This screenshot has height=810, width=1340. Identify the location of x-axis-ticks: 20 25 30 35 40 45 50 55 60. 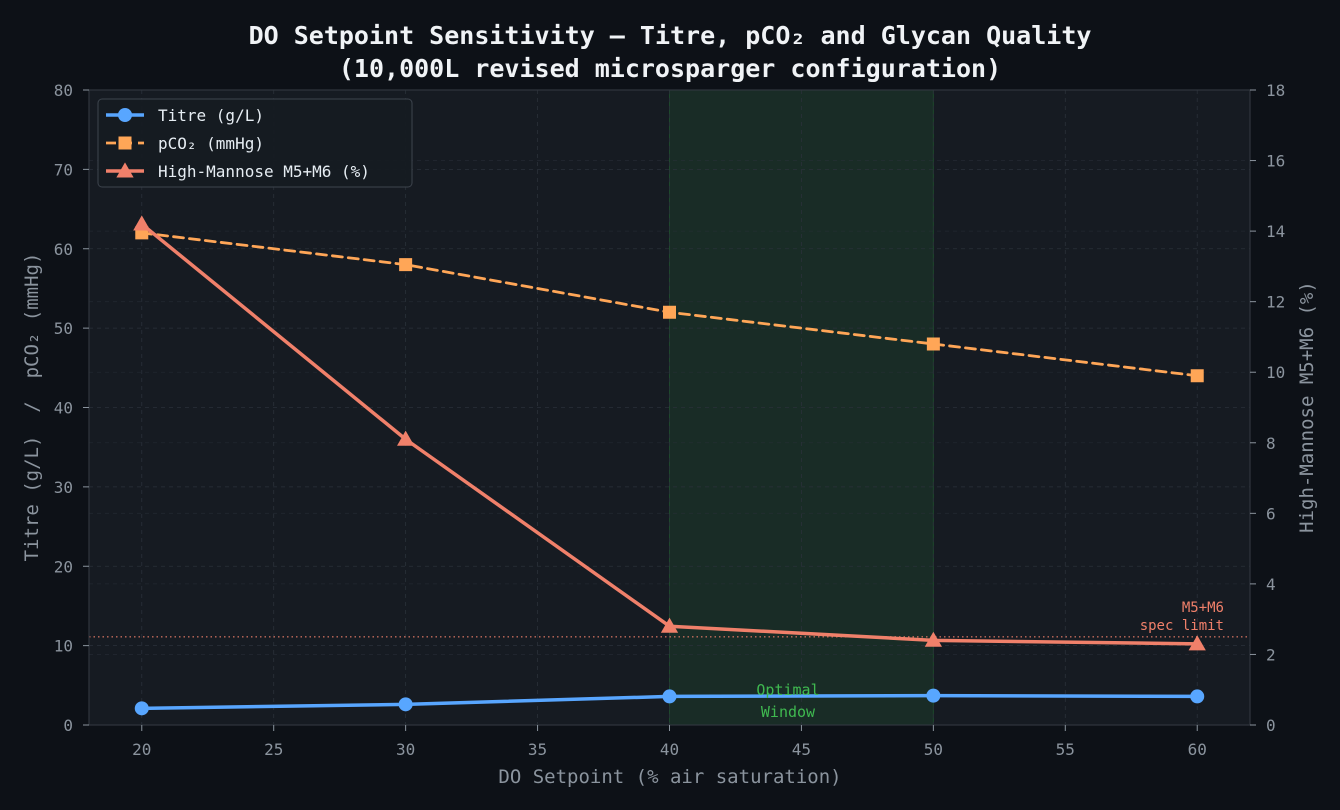
(669, 742).